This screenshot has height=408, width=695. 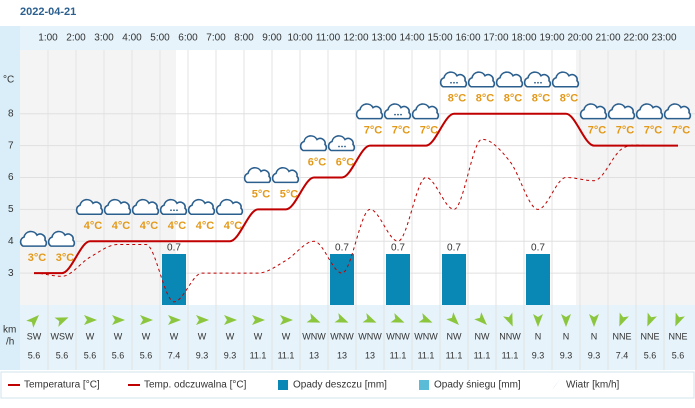 What do you see at coordinates (34, 355) in the screenshot?
I see `wind-speed: 5.6` at bounding box center [34, 355].